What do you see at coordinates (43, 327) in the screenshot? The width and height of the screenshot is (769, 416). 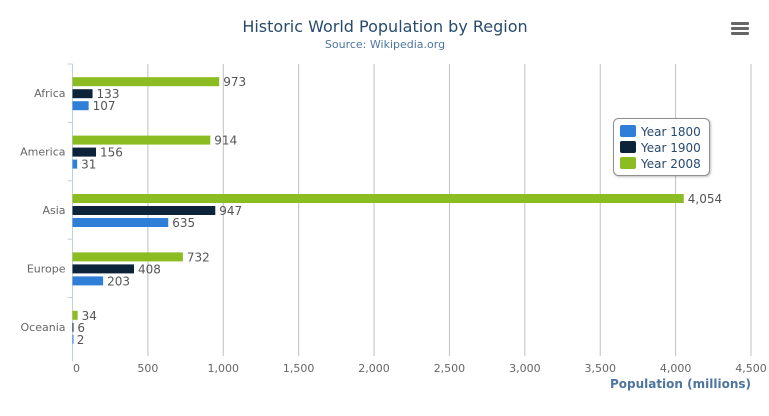 I see `category-label: Oceania` at bounding box center [43, 327].